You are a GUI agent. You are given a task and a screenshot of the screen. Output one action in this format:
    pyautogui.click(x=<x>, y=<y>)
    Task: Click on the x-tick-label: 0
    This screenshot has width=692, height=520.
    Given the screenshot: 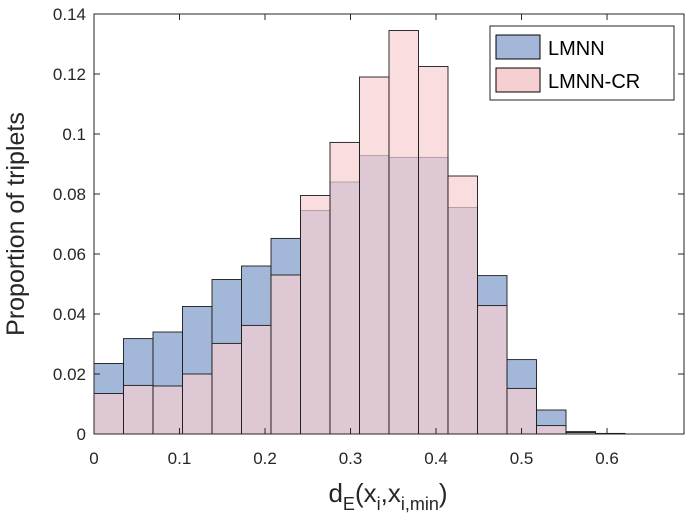 What is the action you would take?
    pyautogui.click(x=93, y=458)
    